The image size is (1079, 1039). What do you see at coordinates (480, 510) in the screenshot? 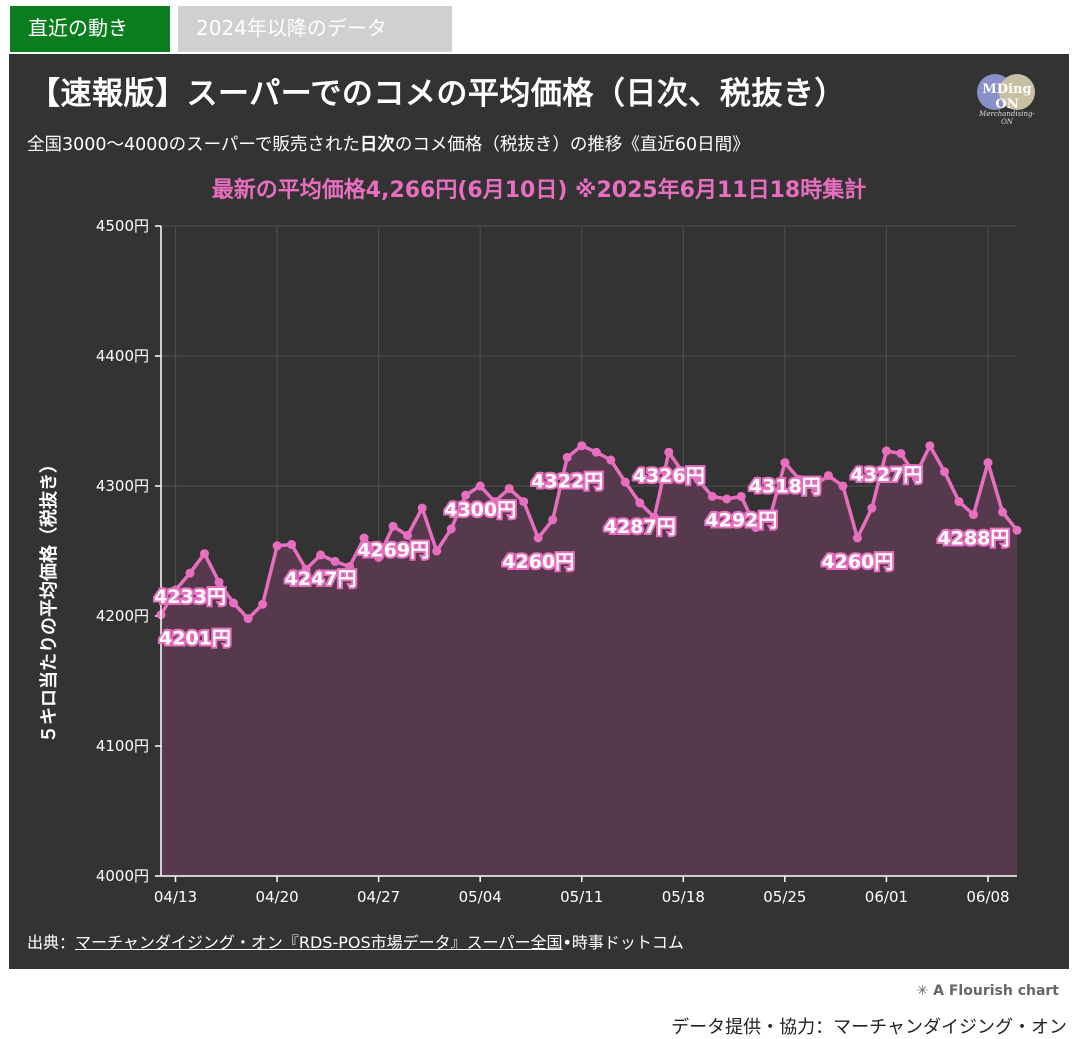
I see `data-label: 4300円` at bounding box center [480, 510].